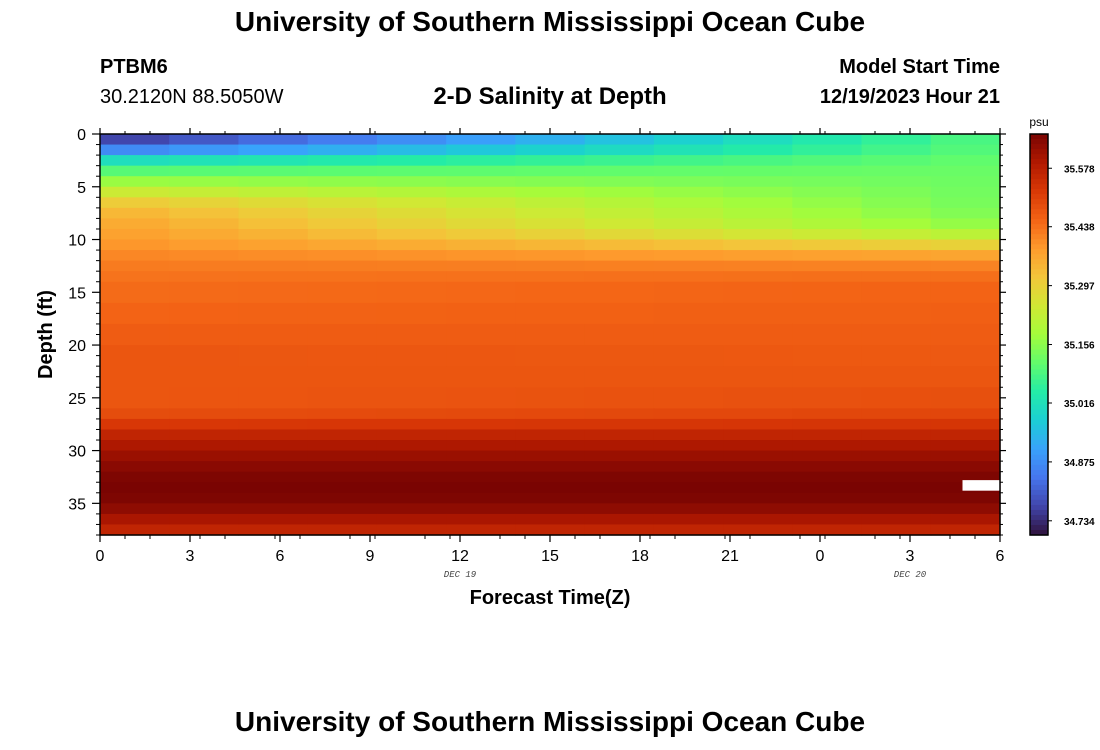 The width and height of the screenshot is (1100, 750). I want to click on missing-data-cell, so click(981, 485).